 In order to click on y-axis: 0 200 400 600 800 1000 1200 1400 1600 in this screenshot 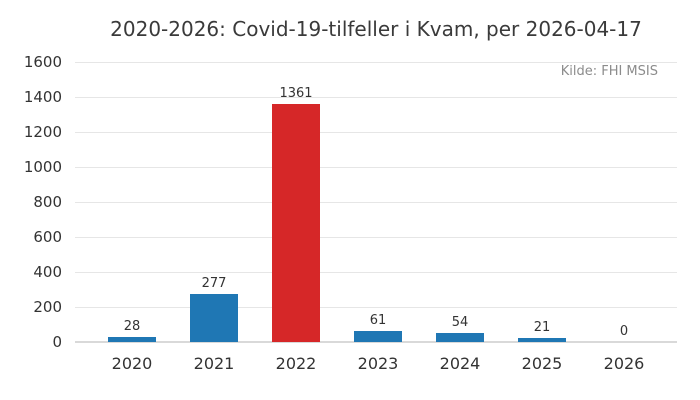, I will do `click(31, 202)`.